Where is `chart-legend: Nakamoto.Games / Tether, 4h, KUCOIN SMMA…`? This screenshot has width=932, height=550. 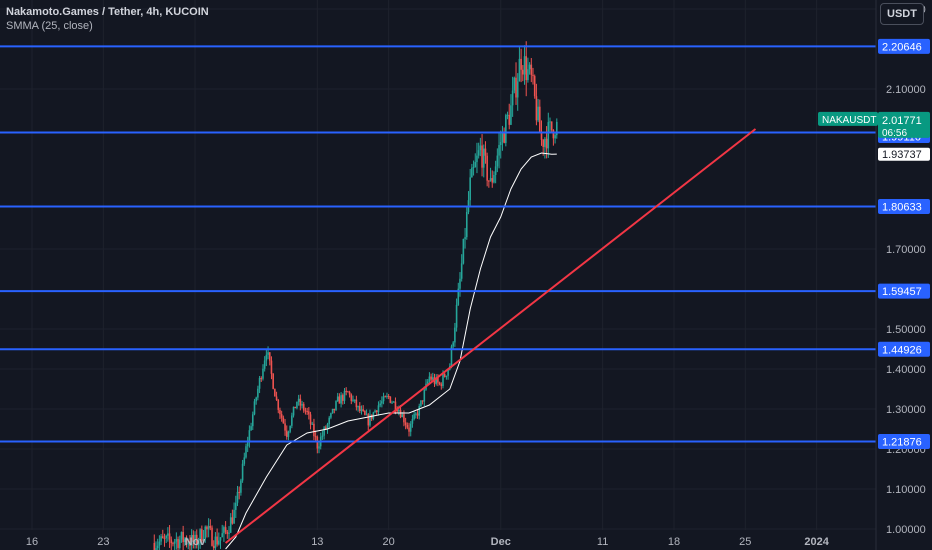
chart-legend: Nakamoto.Games / Tether, 4h, KUCOIN SMMA… is located at coordinates (107, 19).